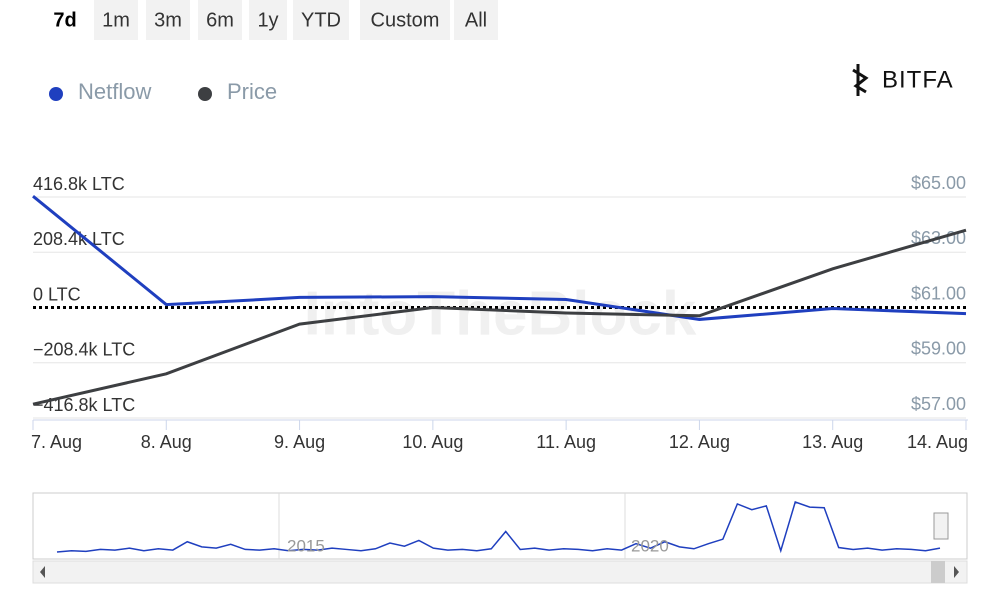 This screenshot has height=605, width=1000. Describe the element at coordinates (938, 349) in the screenshot. I see `y2-tick-label: $59.00` at that location.